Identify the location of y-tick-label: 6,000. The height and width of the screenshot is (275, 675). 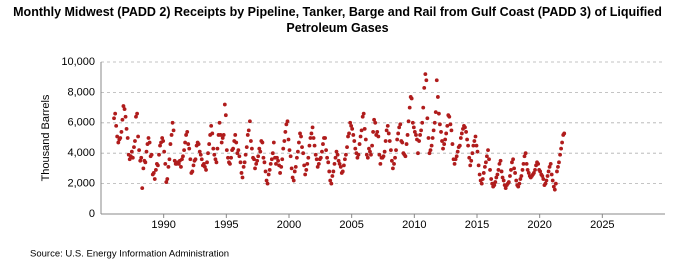
(81, 123).